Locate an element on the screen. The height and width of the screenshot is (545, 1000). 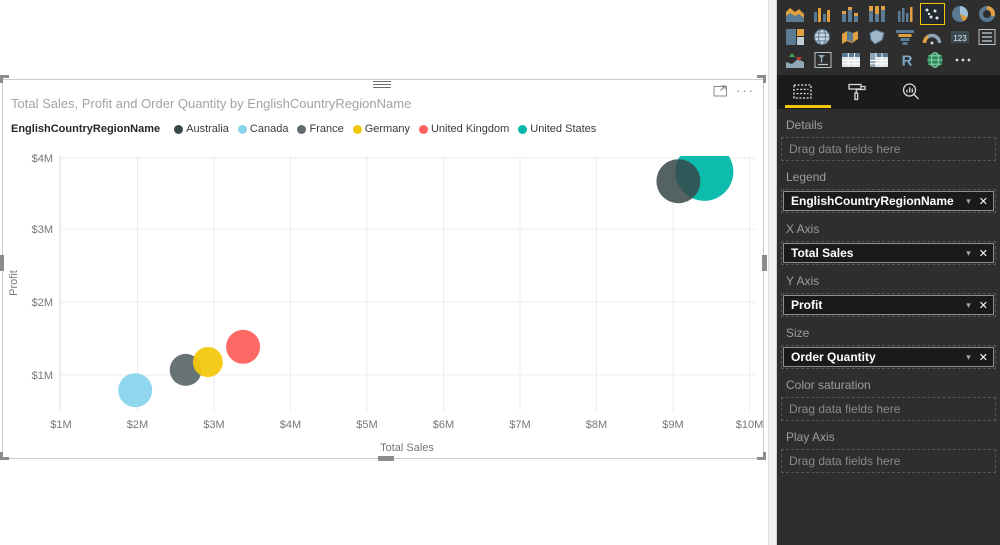
resize-handle-right is located at coordinates (764, 263).